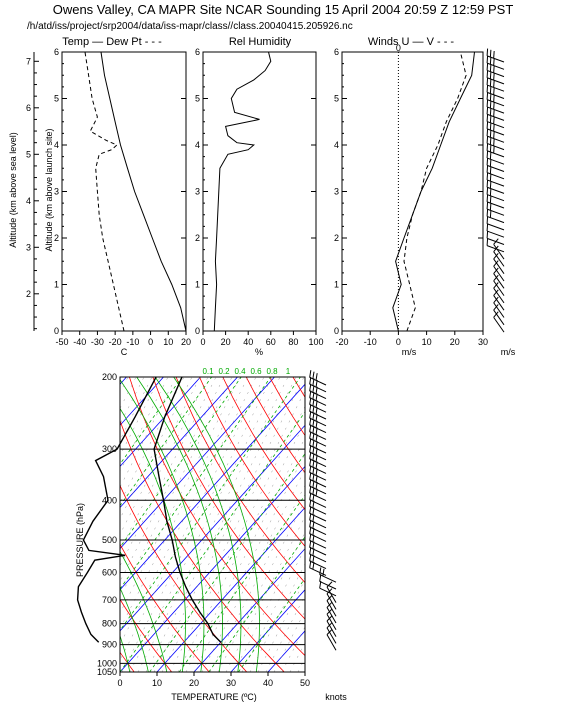 This screenshot has height=709, width=567. I want to click on wind-xtick-label: -20, so click(341, 342).